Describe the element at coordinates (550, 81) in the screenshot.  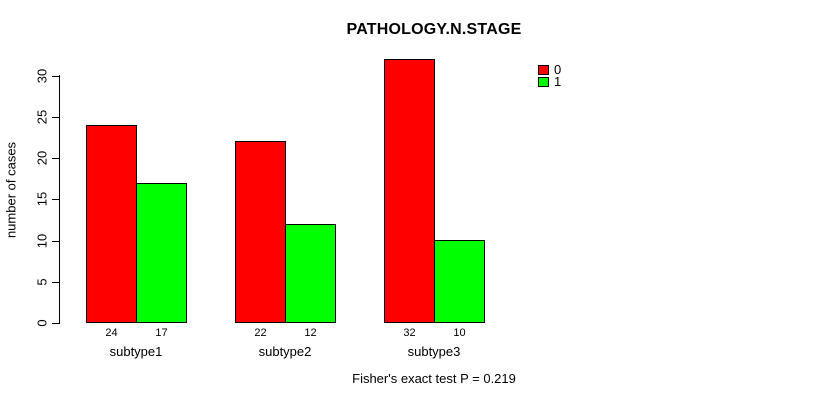
I see `legend-entry-1: 1` at that location.